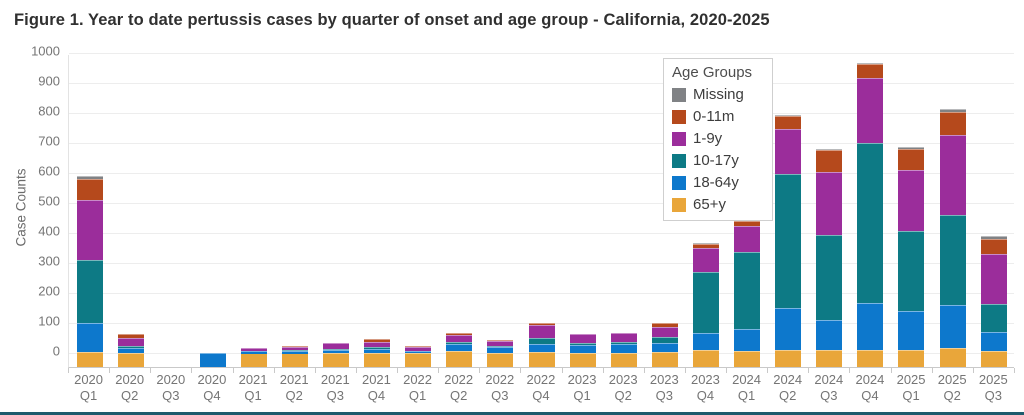 Image resolution: width=1024 pixels, height=415 pixels. I want to click on xtick-label-2024-Q4: 2024 Q4, so click(870, 387).